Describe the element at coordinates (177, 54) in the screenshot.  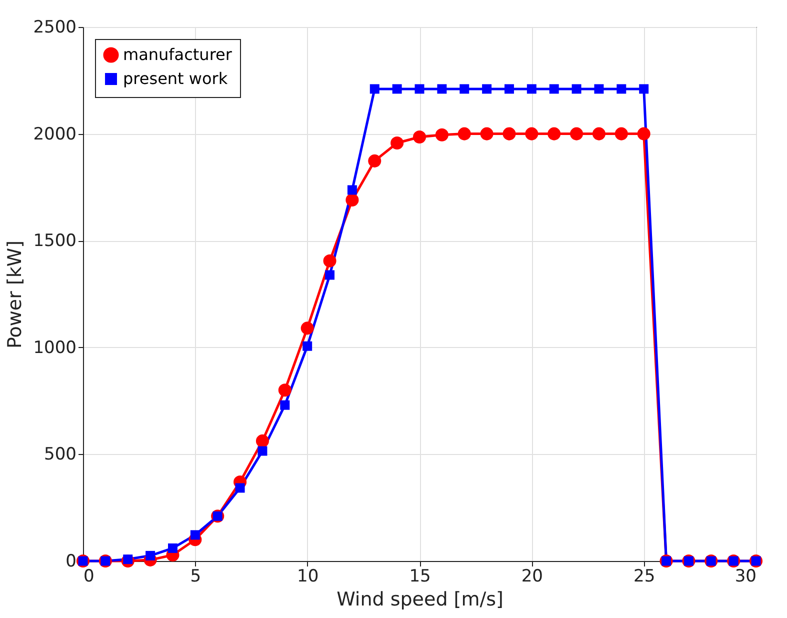
I see `legend-label: manufacturer` at that location.